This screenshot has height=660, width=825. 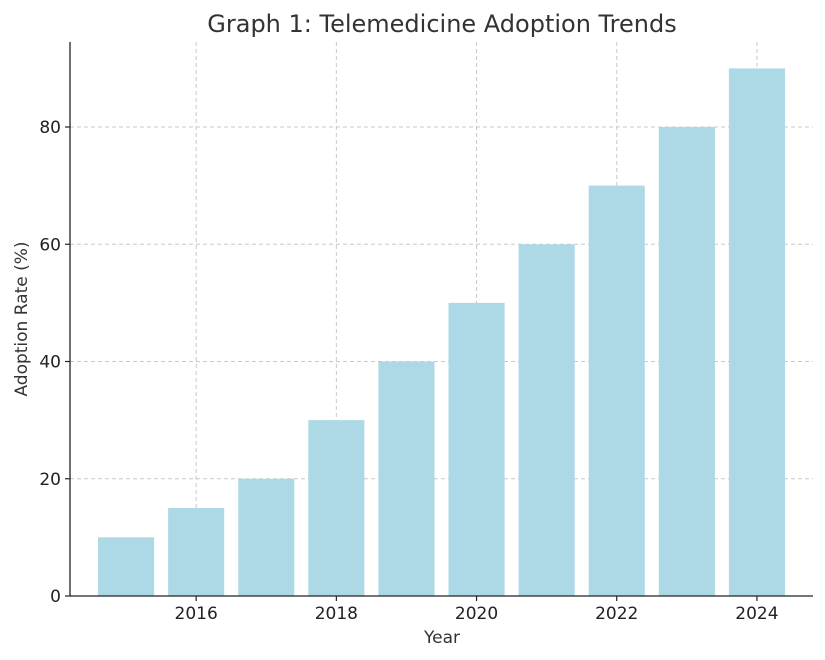 I want to click on x-tick-label: 2024, so click(x=756, y=614).